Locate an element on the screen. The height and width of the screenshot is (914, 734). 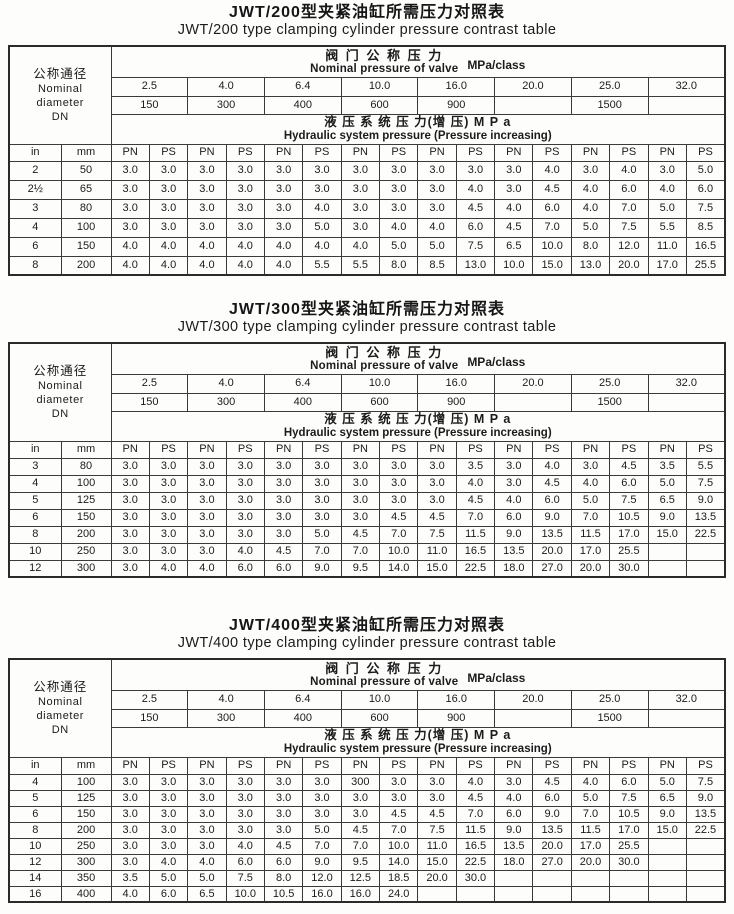
size-in-cell: 3 is located at coordinates (35, 466).